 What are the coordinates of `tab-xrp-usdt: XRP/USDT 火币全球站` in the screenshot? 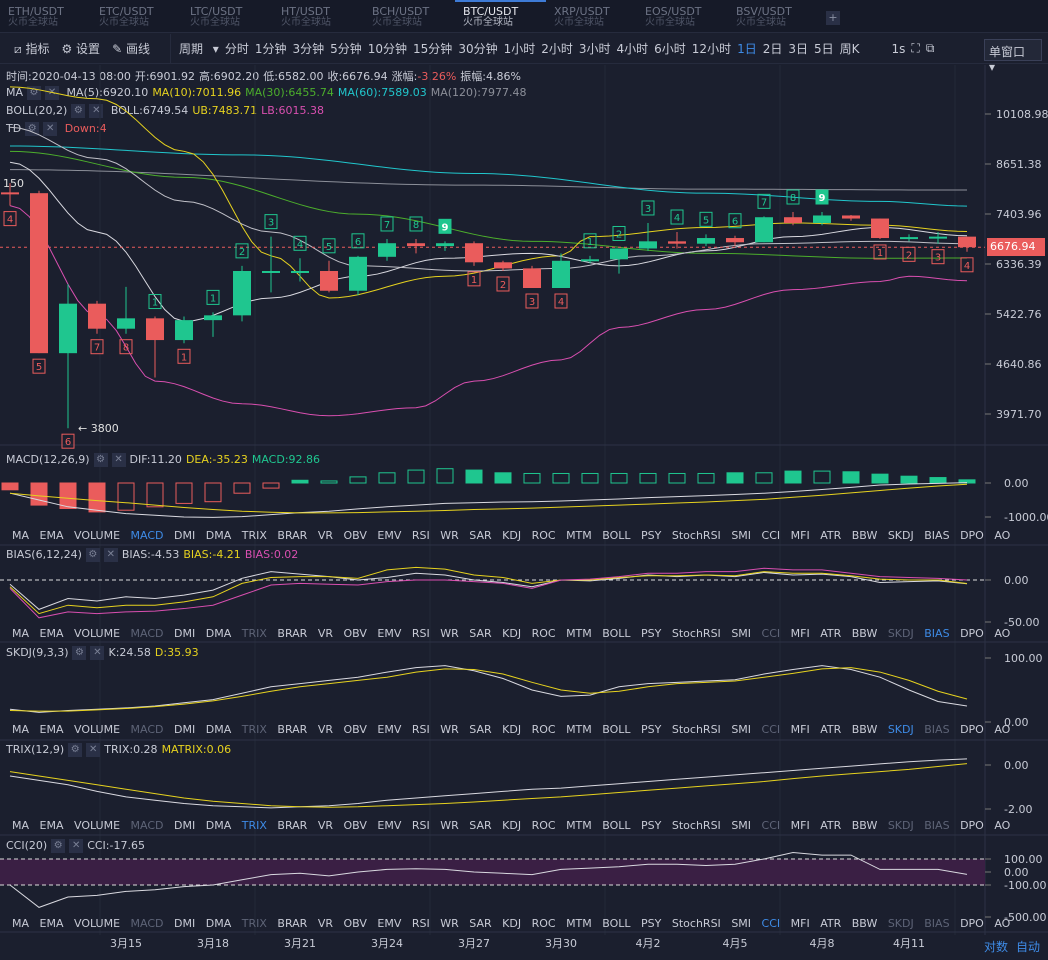 It's located at (591, 16).